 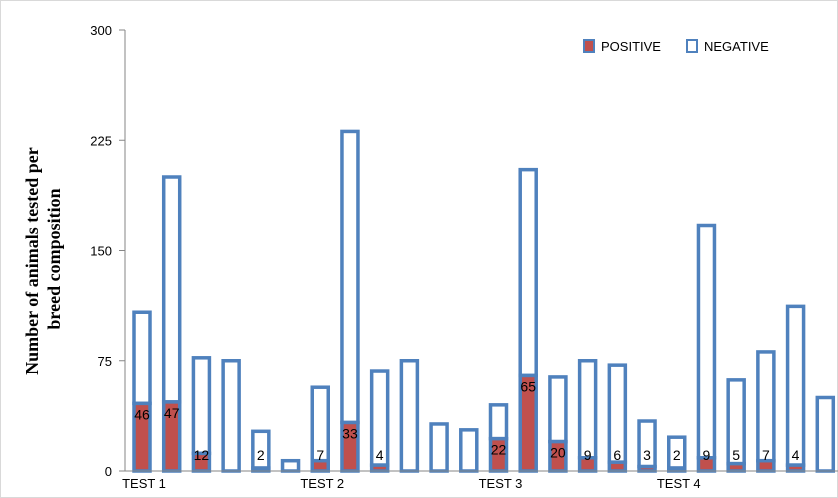 What do you see at coordinates (380, 455) in the screenshot?
I see `data-label-9: 4` at bounding box center [380, 455].